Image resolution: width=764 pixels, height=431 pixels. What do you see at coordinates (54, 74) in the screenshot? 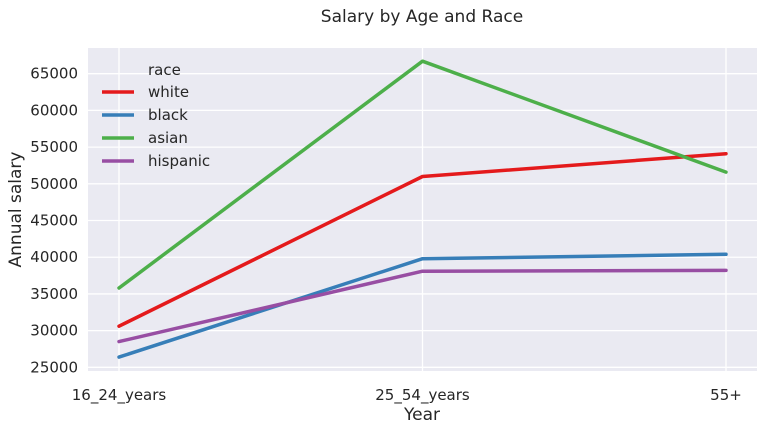
I see `y-tick-label: 65000` at bounding box center [54, 74].